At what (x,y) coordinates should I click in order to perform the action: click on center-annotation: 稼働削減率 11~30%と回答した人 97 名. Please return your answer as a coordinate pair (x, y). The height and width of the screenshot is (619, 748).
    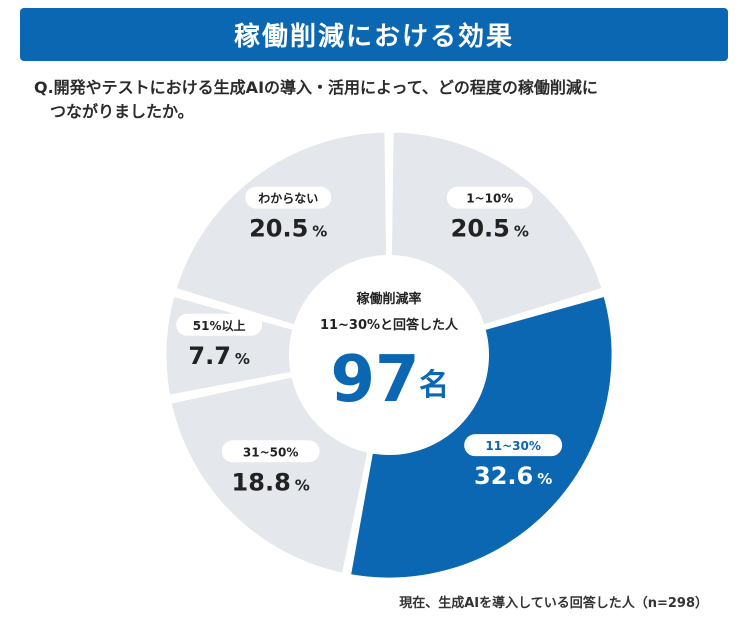
    Looking at the image, I should click on (389, 354).